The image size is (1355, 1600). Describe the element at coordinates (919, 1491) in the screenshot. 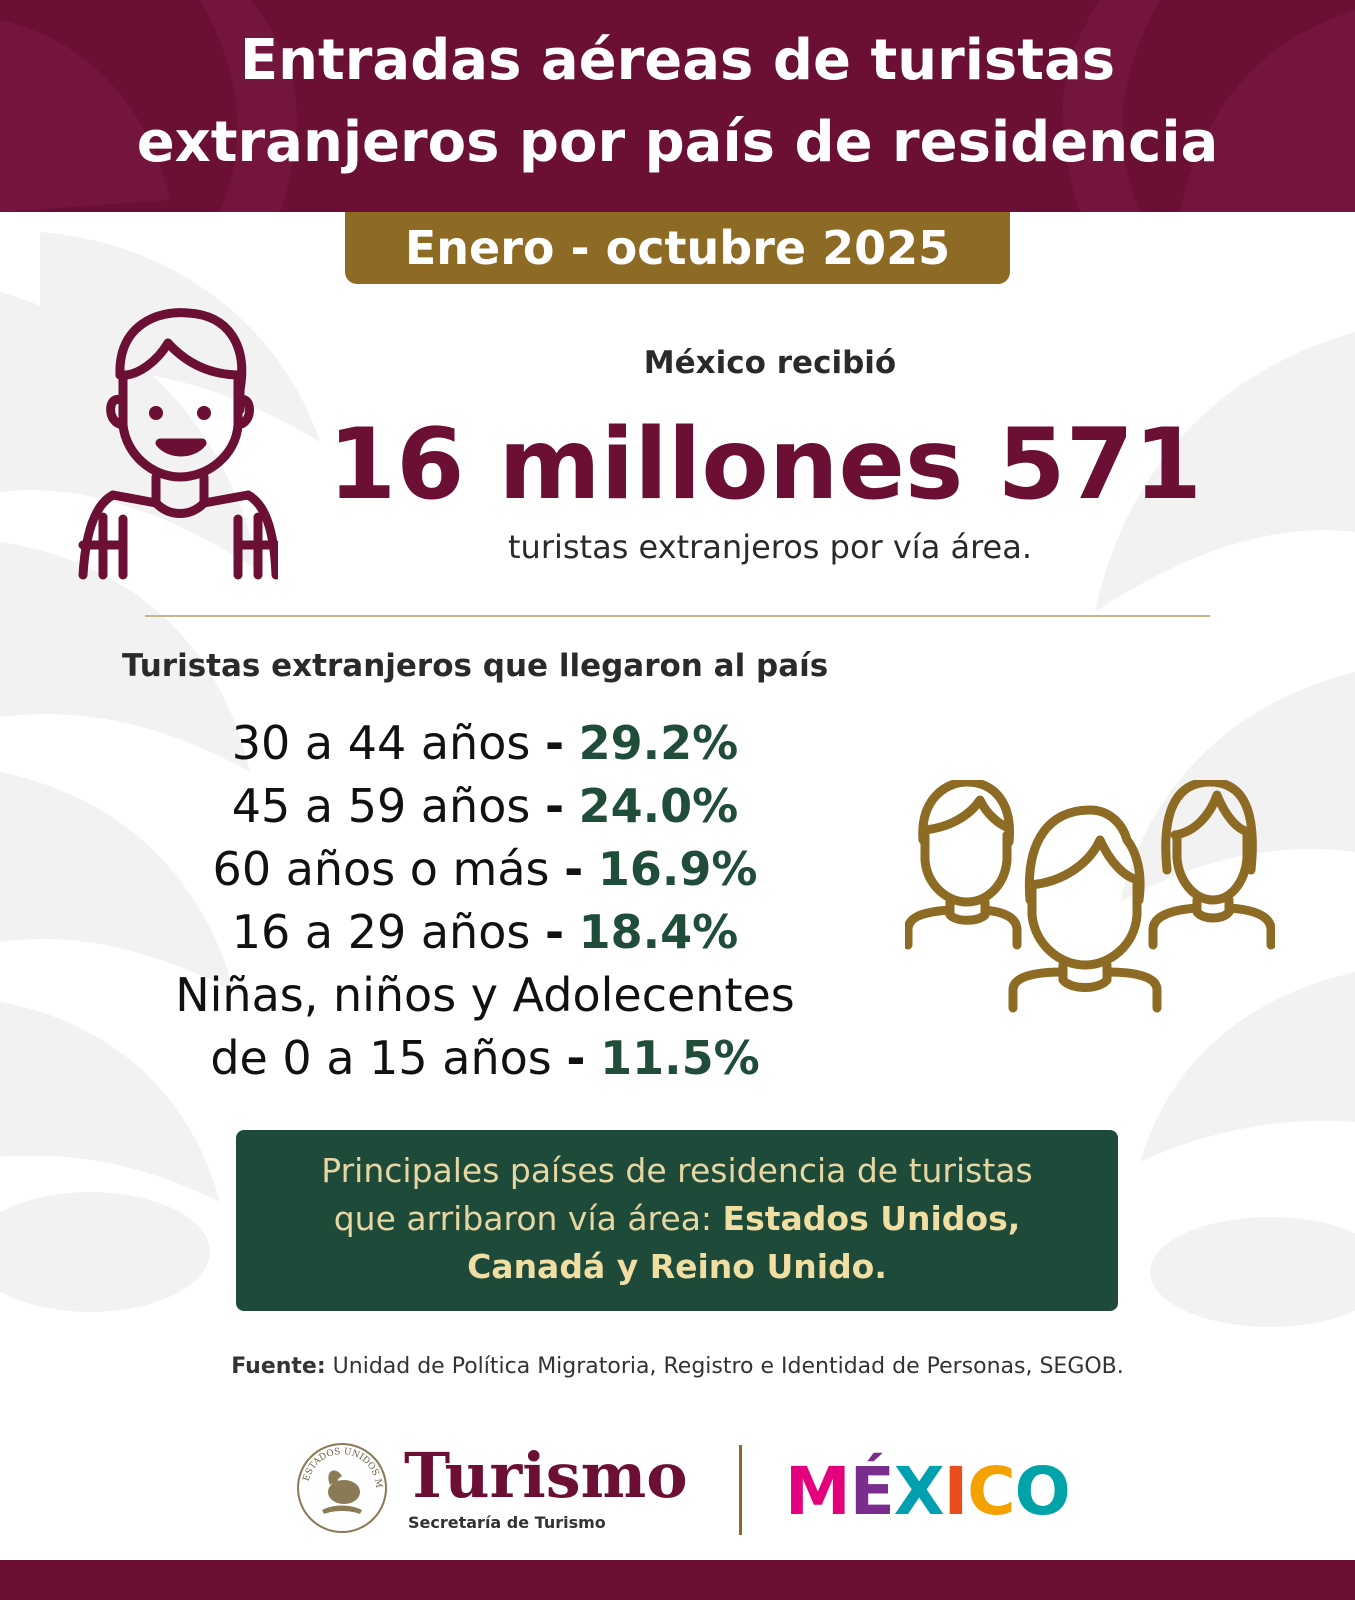

I see `mexico-logo-letter: X` at that location.